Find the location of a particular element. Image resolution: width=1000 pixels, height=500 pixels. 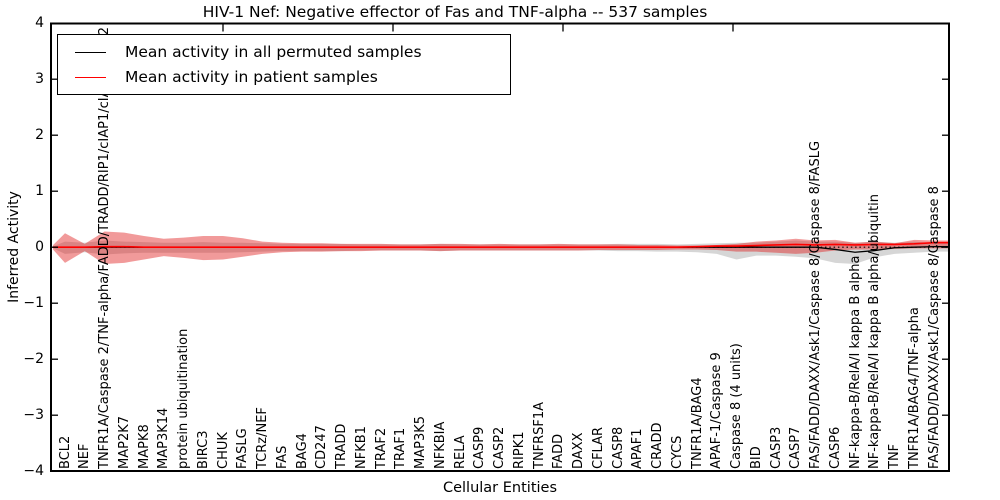

x-tick-label: TRADD is located at coordinates (341, 446).